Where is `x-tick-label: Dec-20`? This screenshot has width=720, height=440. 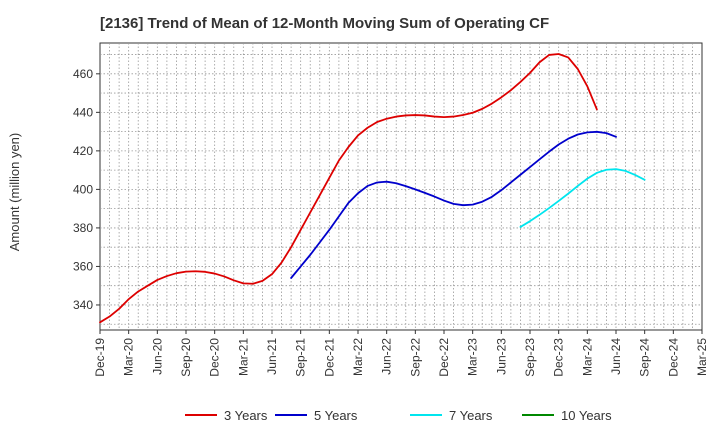
x-tick-label: Dec-20 is located at coordinates (215, 357).